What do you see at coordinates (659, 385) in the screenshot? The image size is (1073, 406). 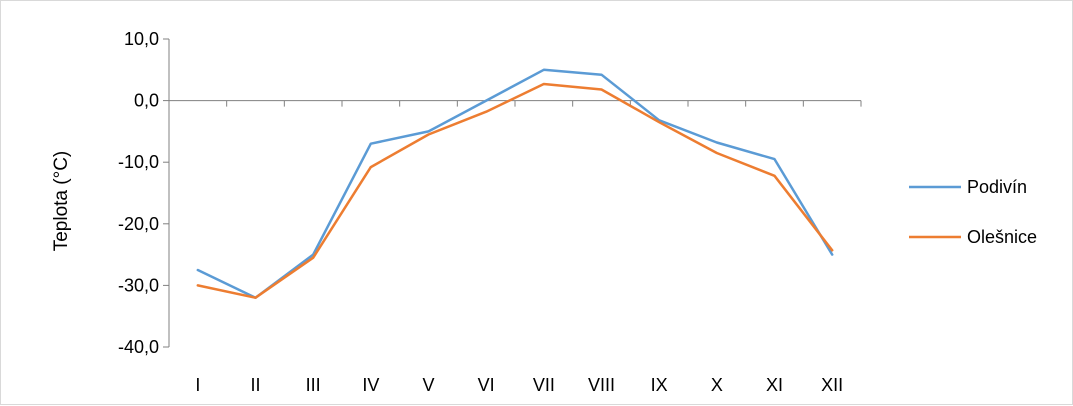 I see `x-category-label: IX` at bounding box center [659, 385].